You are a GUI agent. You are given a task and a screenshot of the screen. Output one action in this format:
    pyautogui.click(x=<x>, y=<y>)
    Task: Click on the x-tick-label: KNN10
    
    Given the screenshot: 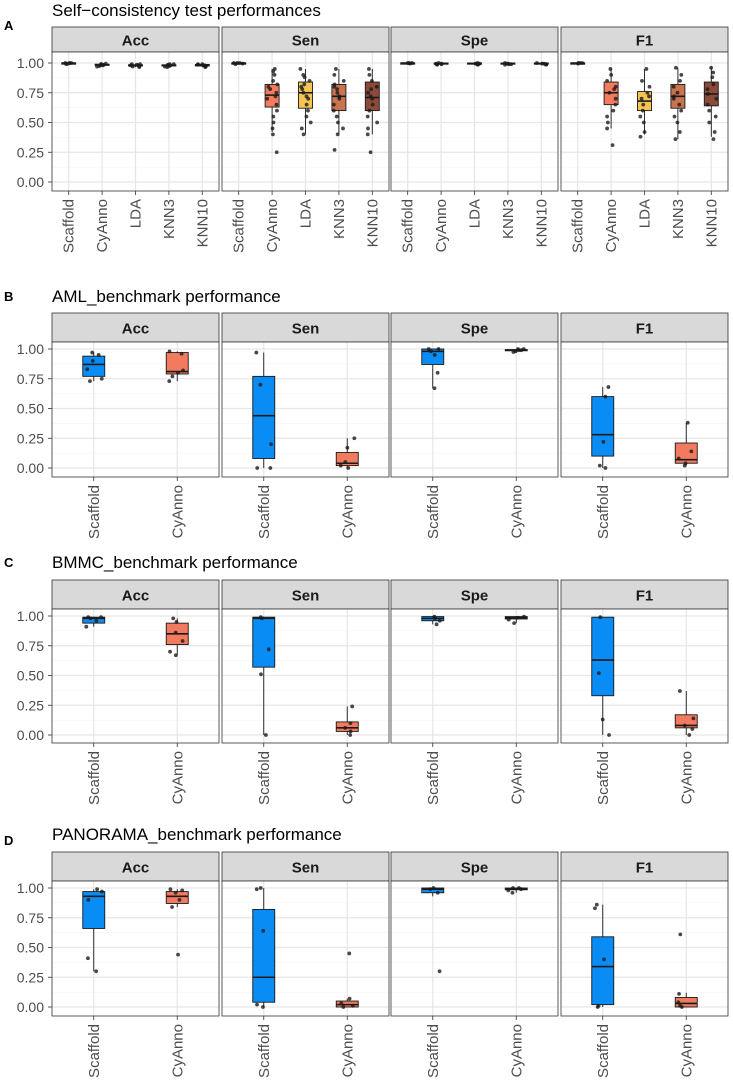 What is the action you would take?
    pyautogui.click(x=541, y=223)
    